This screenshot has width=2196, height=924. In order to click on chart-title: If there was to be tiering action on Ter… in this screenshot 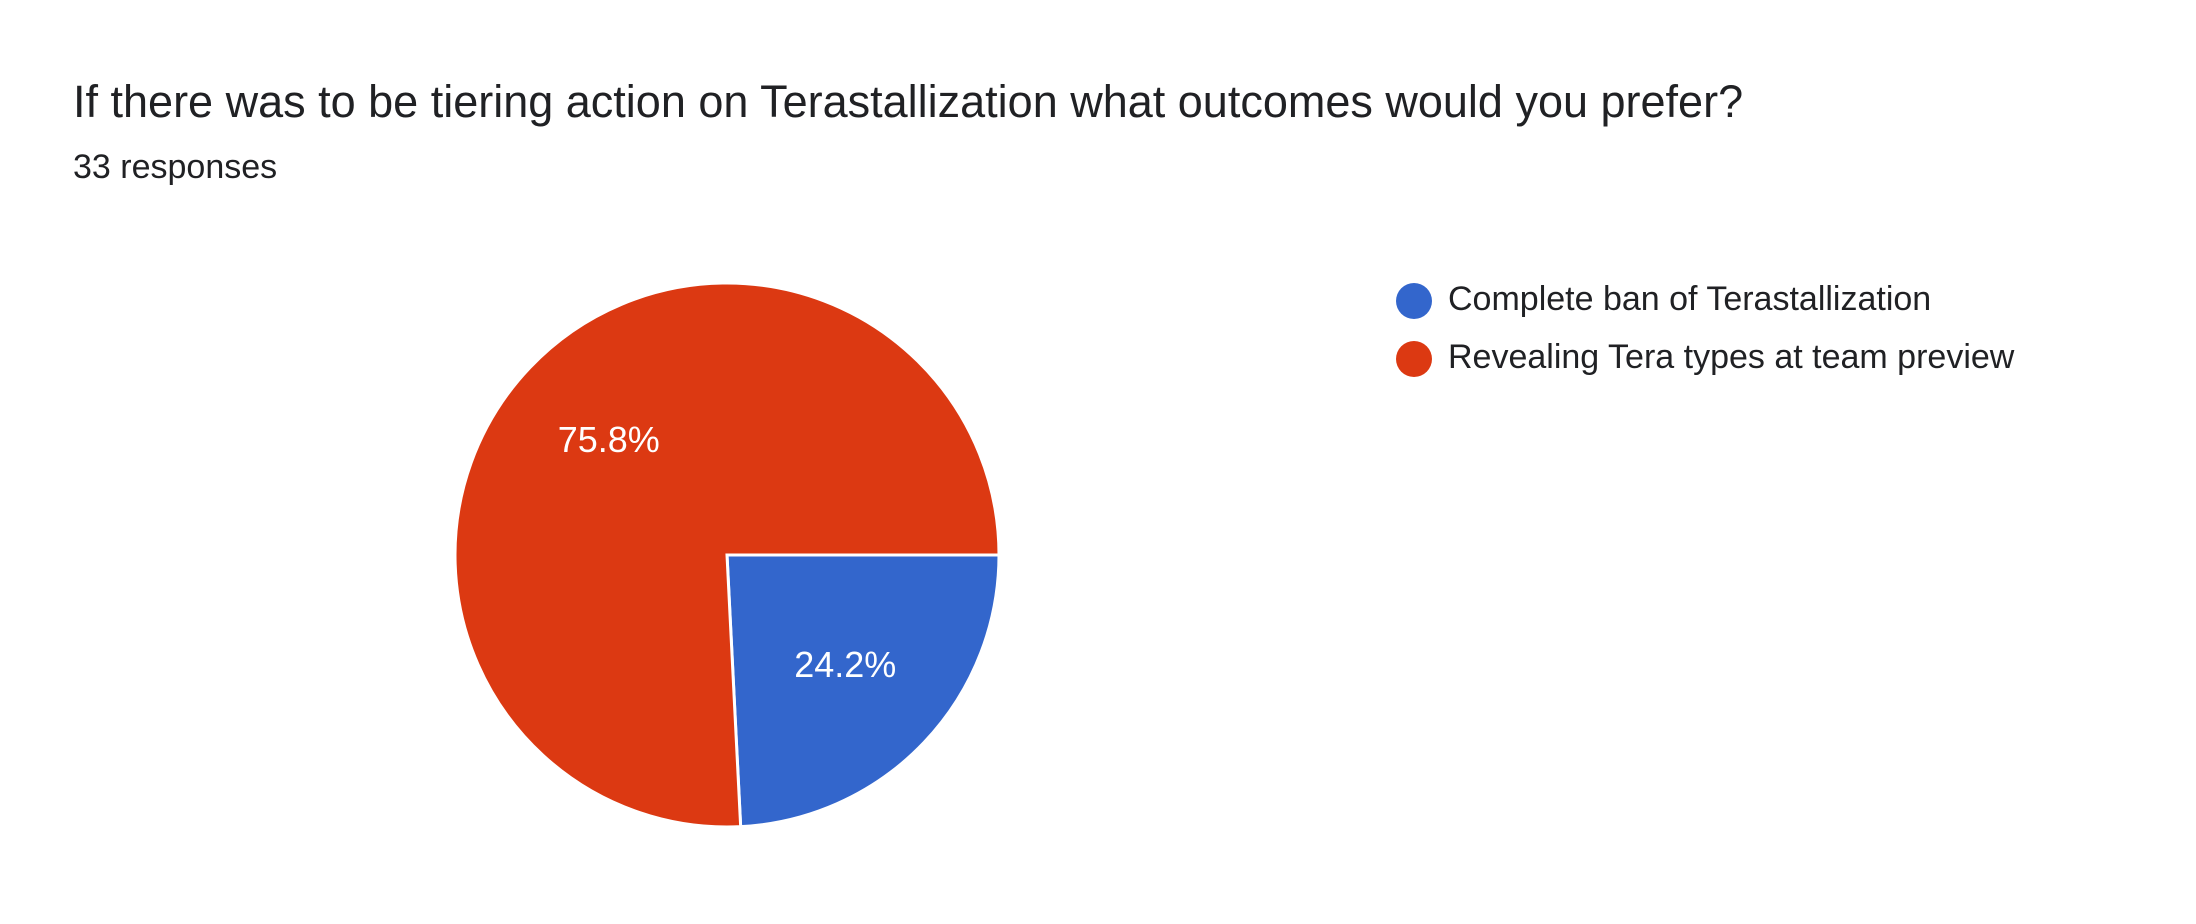, I will do `click(908, 101)`.